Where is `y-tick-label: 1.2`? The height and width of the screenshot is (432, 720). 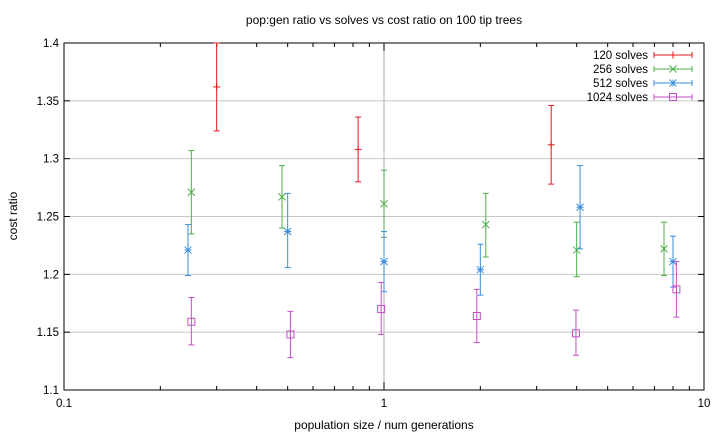
y-tick-label: 1.2 is located at coordinates (51, 275).